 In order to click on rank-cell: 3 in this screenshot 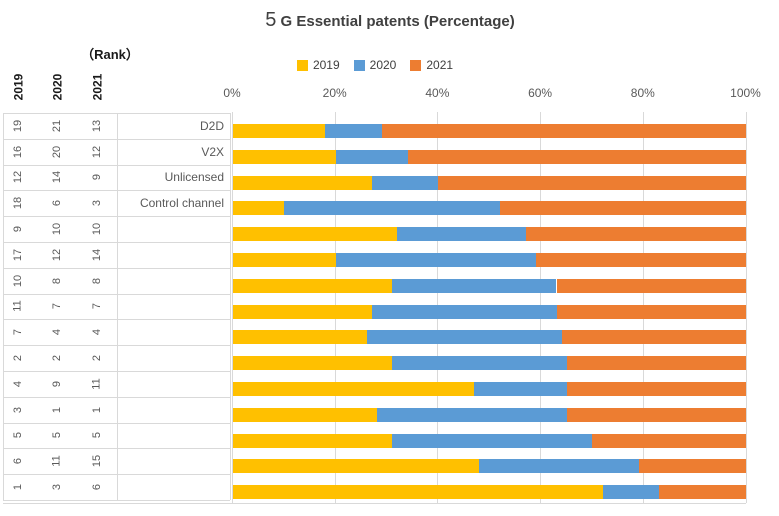, I will do `click(57, 487)`.